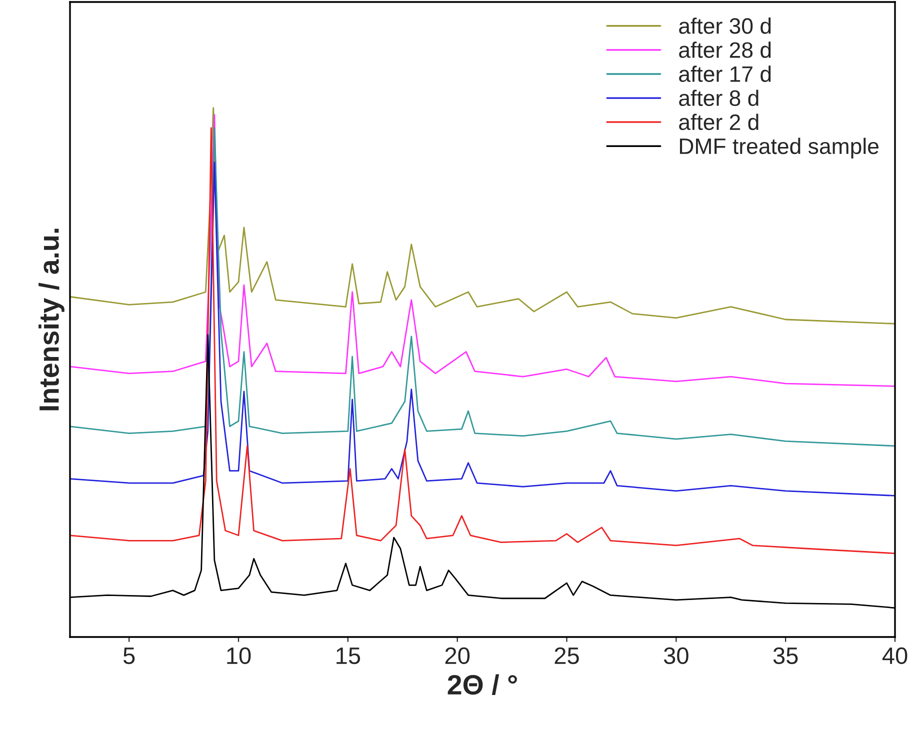  Describe the element at coordinates (348, 656) in the screenshot. I see `x-tick-label: 15` at that location.